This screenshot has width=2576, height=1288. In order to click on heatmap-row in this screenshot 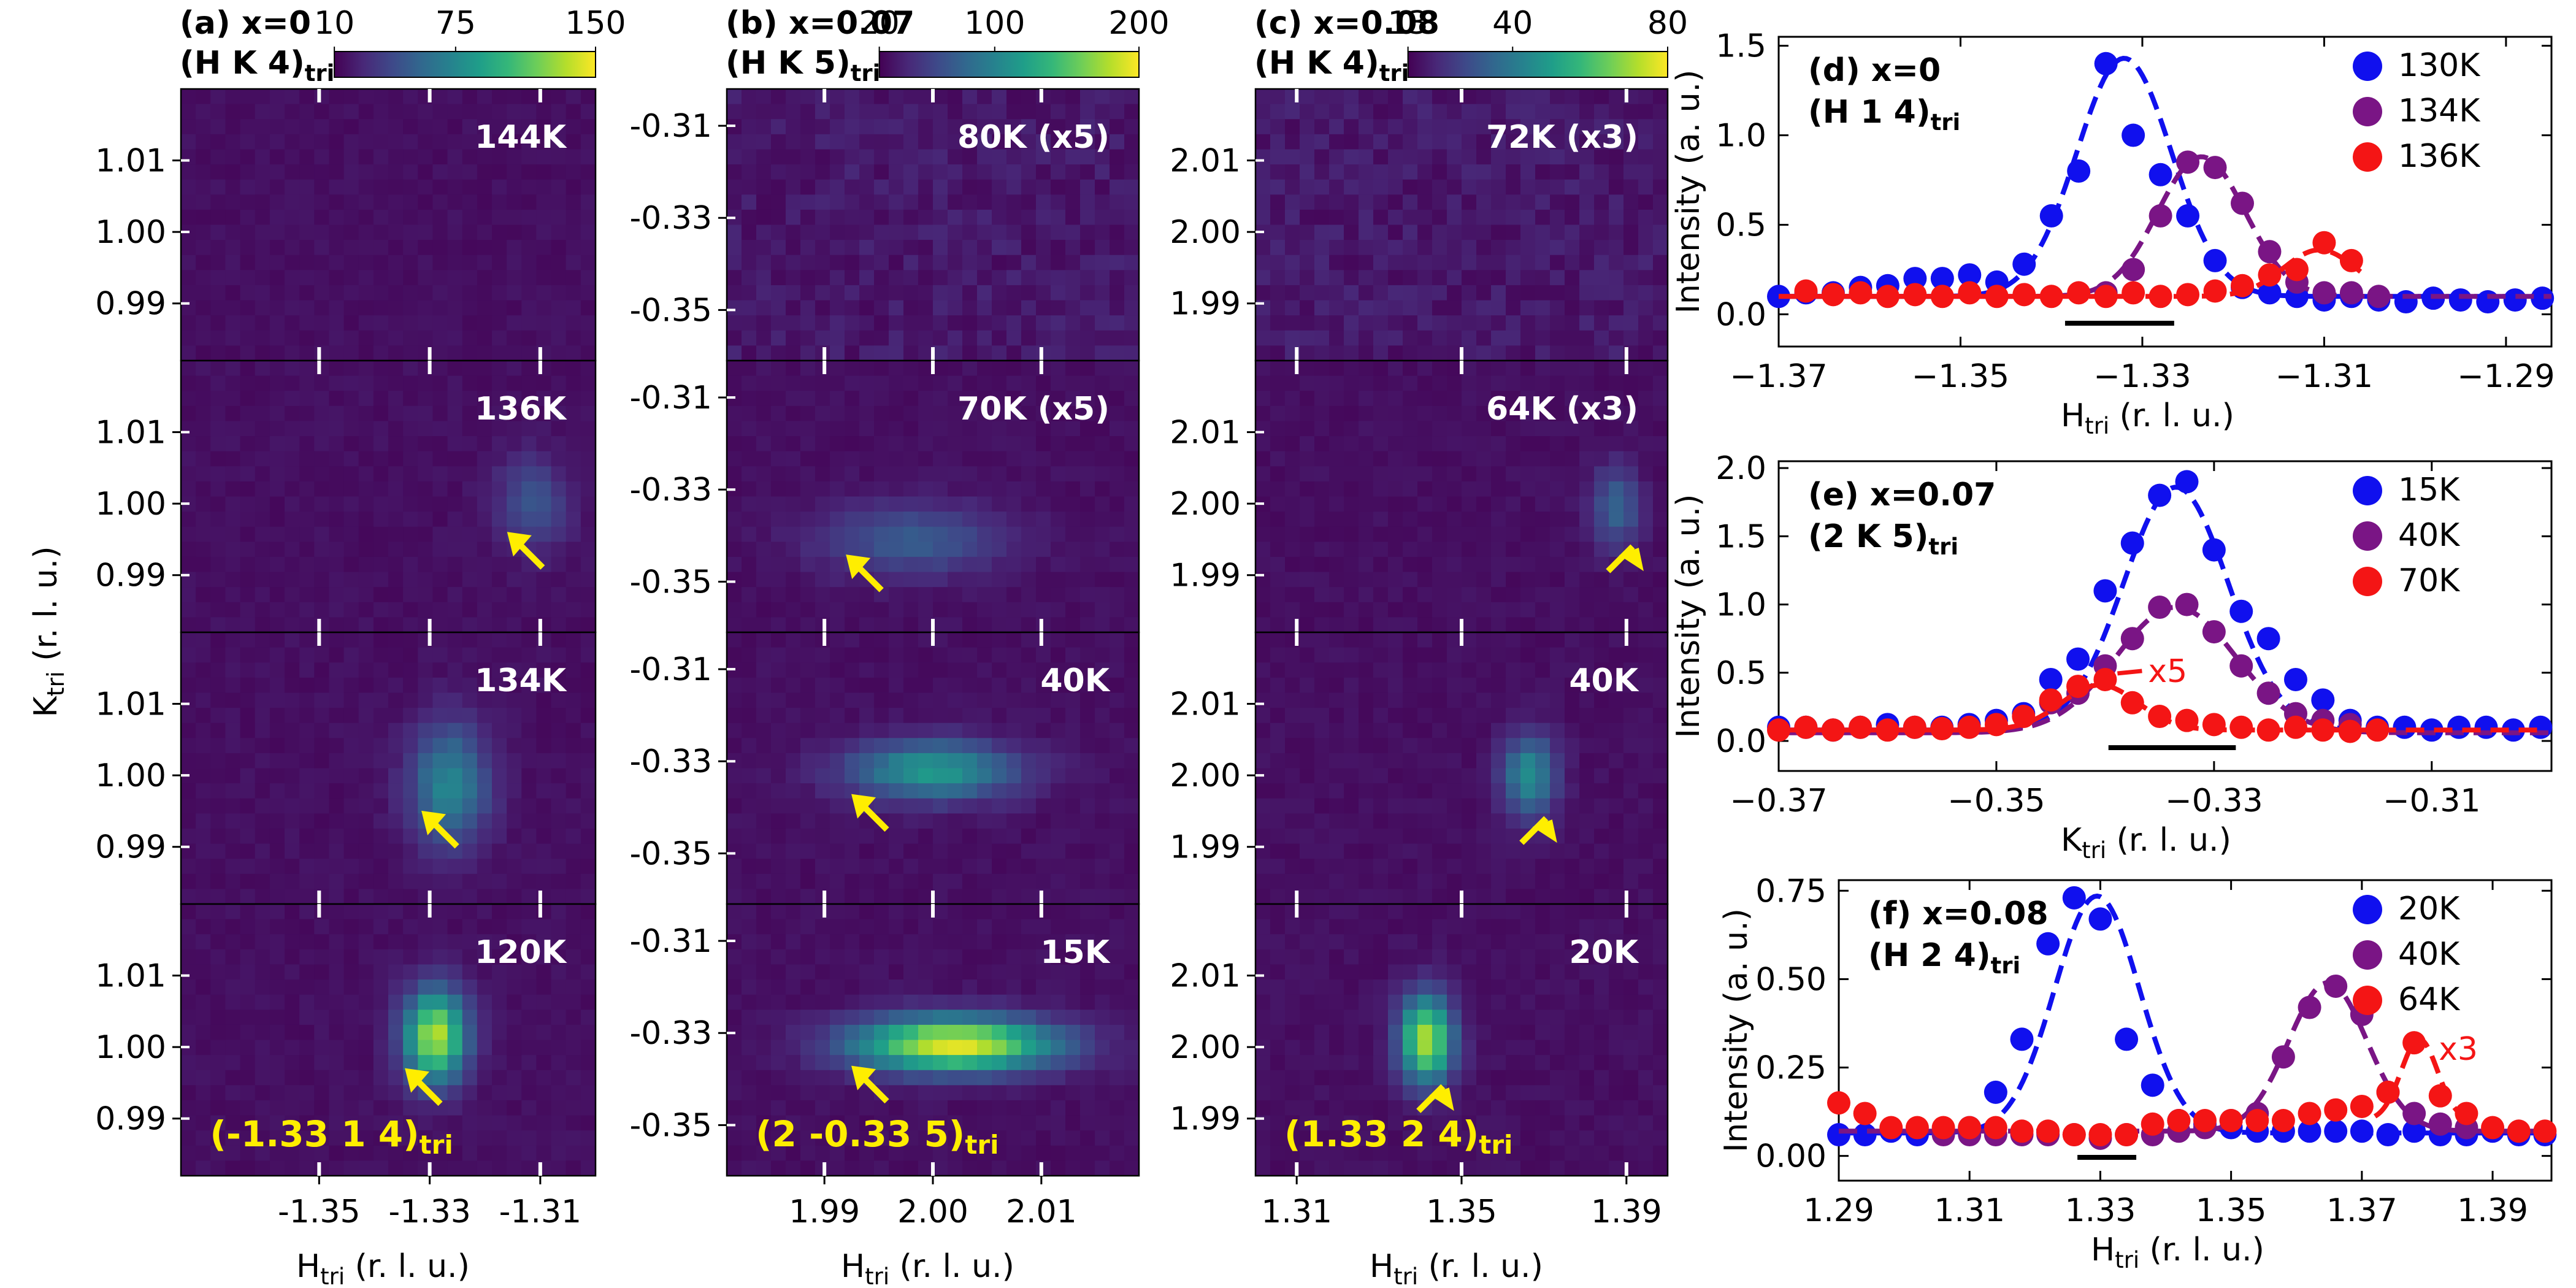, I will do `click(388, 768)`.